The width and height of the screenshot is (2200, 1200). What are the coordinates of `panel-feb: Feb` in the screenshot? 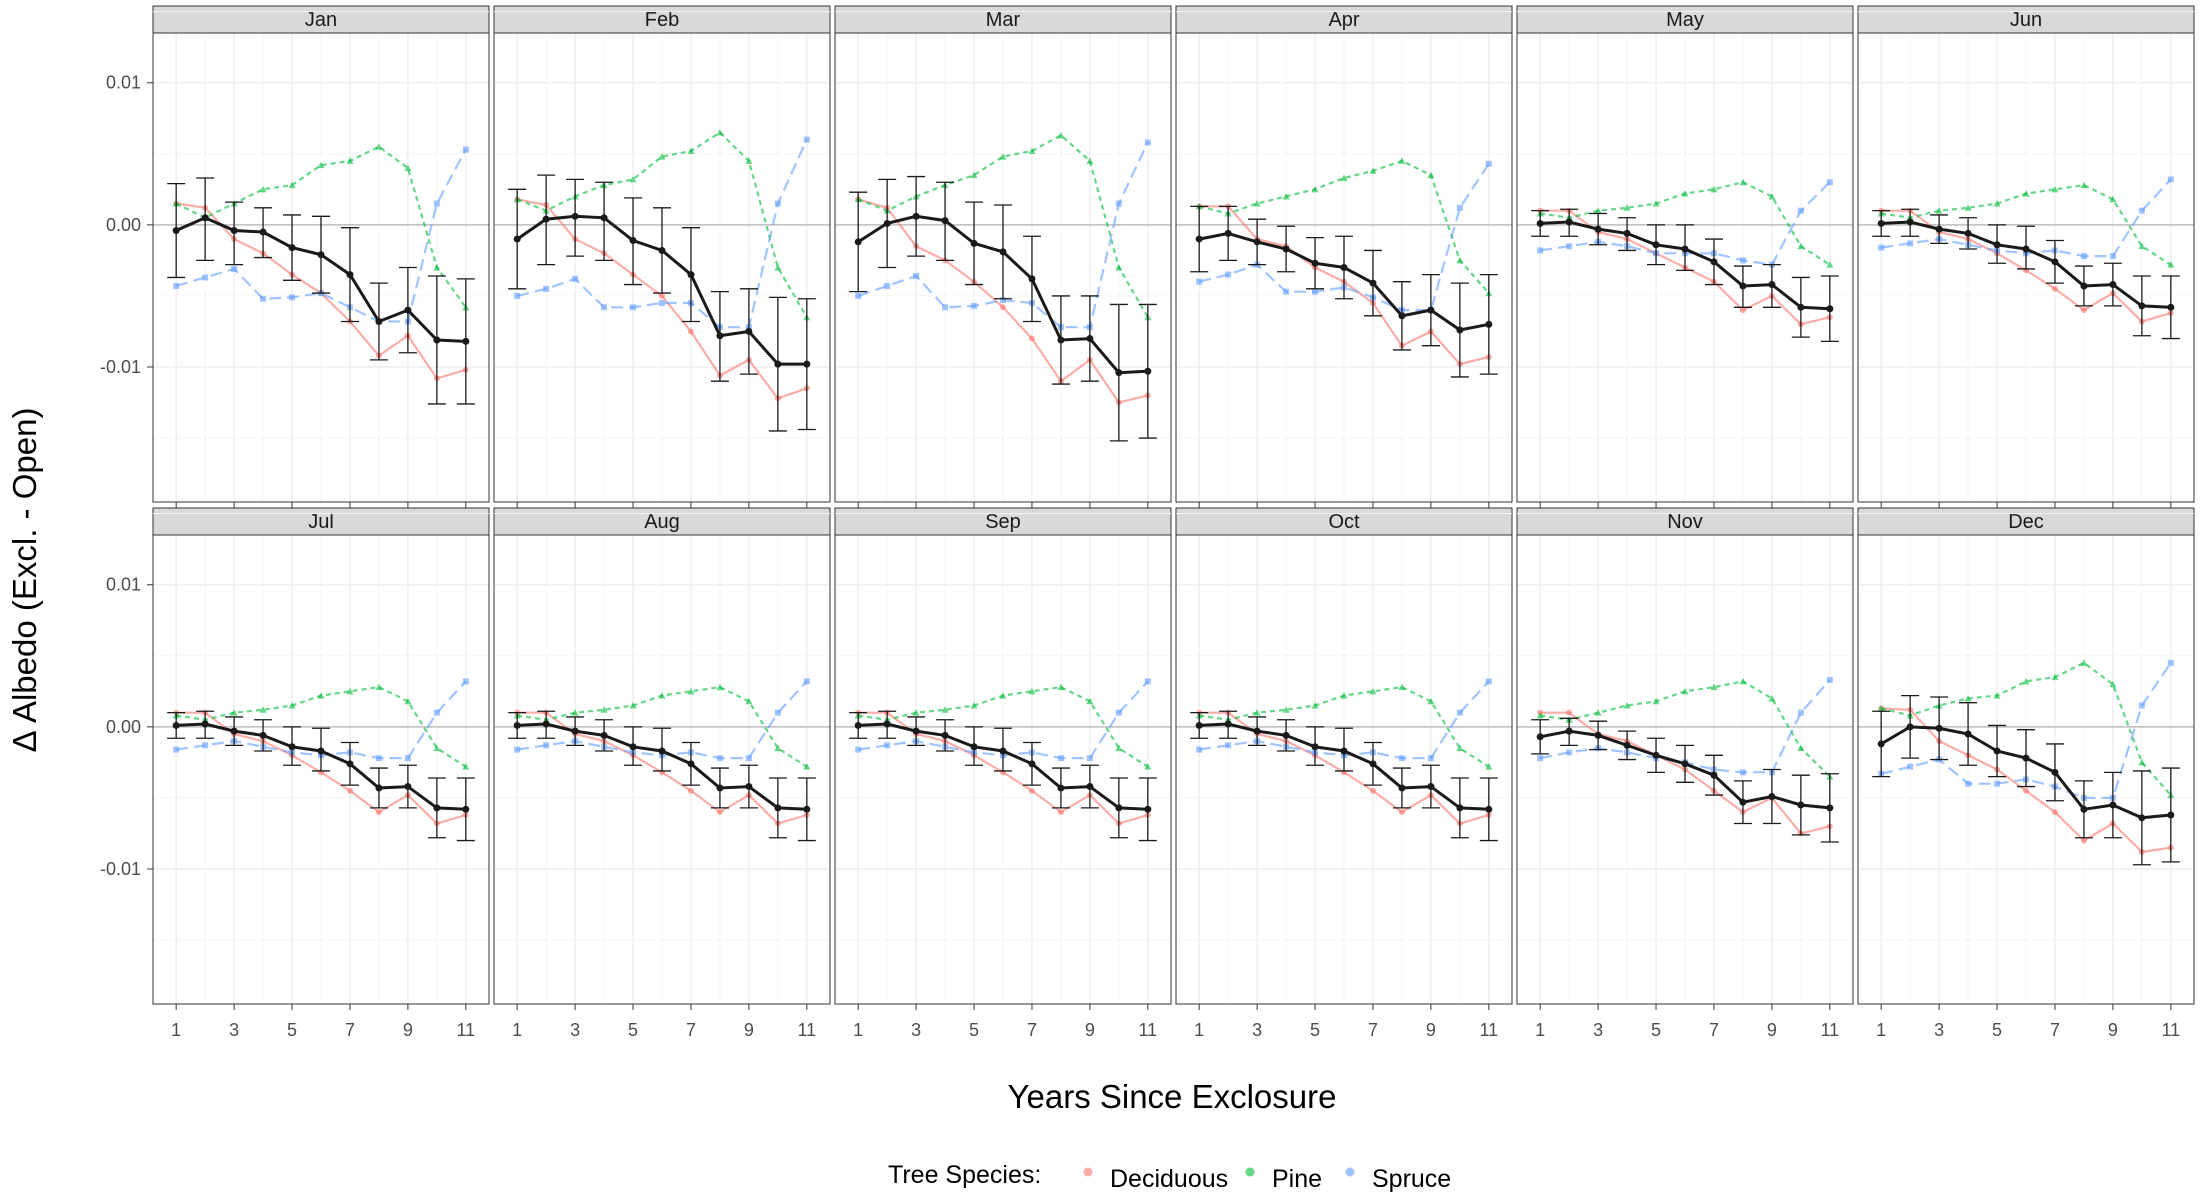 It's located at (662, 254).